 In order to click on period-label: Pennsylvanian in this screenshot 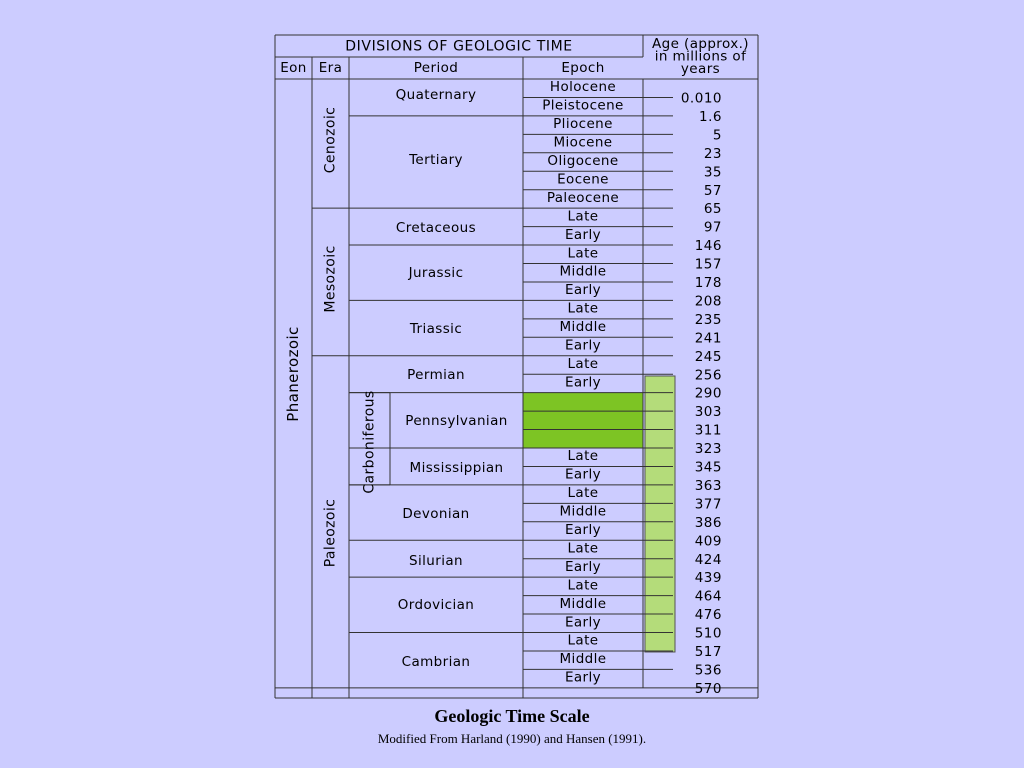, I will do `click(456, 421)`.